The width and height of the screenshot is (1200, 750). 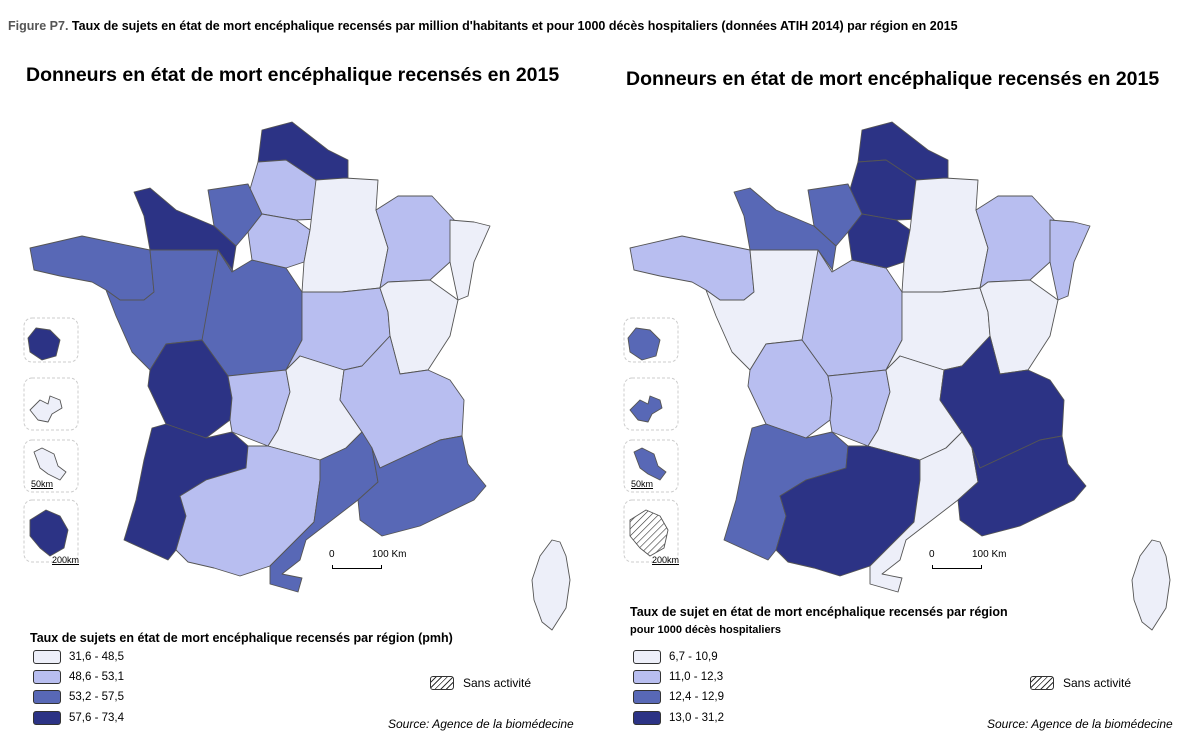 What do you see at coordinates (96, 697) in the screenshot?
I see `legend-label: 53,2 - 57,5` at bounding box center [96, 697].